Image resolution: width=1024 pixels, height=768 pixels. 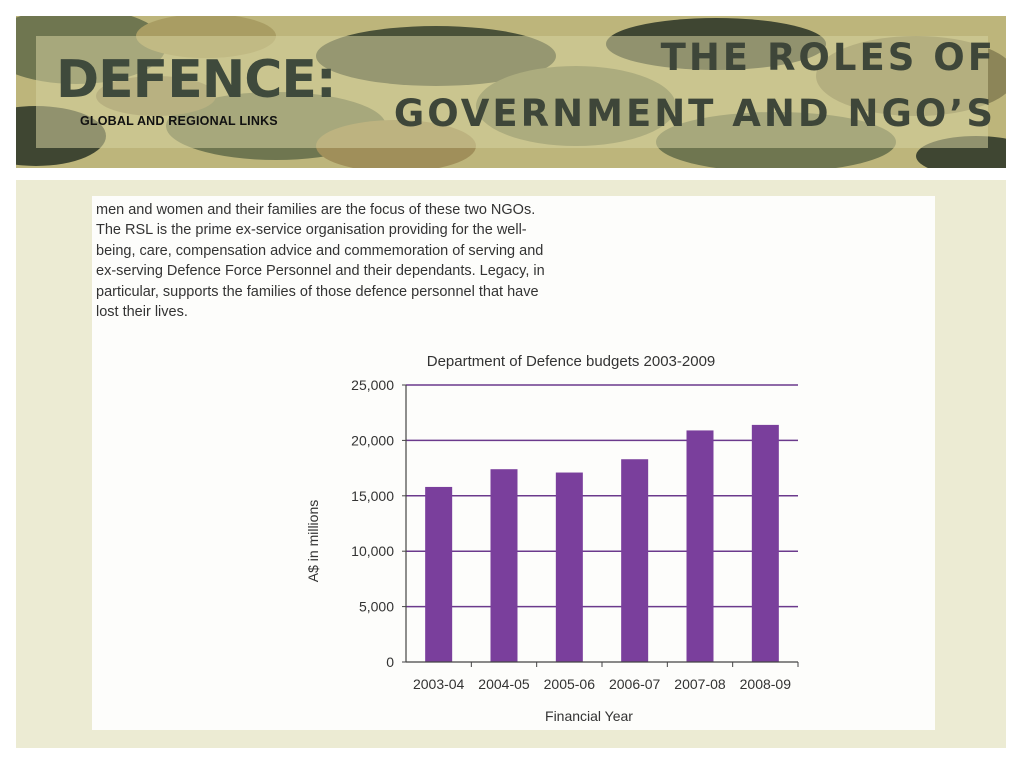 What do you see at coordinates (372, 440) in the screenshot?
I see `y-tick-label: 20,000` at bounding box center [372, 440].